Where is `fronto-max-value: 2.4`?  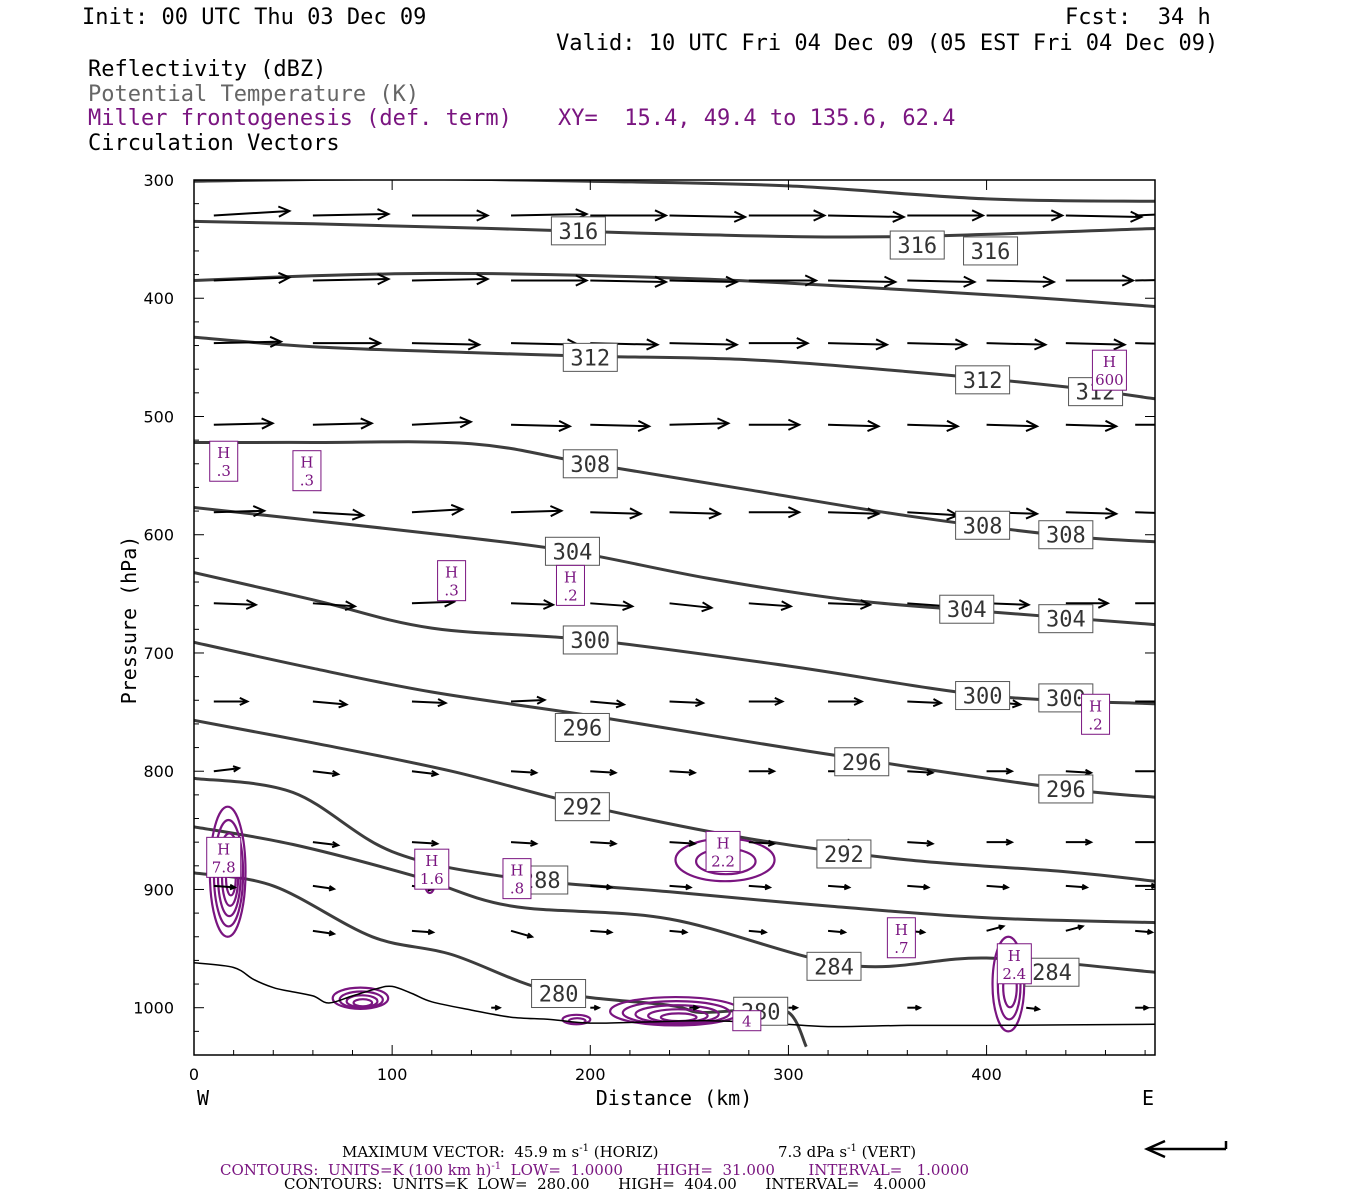
fronto-max-value: 2.4 is located at coordinates (1014, 974).